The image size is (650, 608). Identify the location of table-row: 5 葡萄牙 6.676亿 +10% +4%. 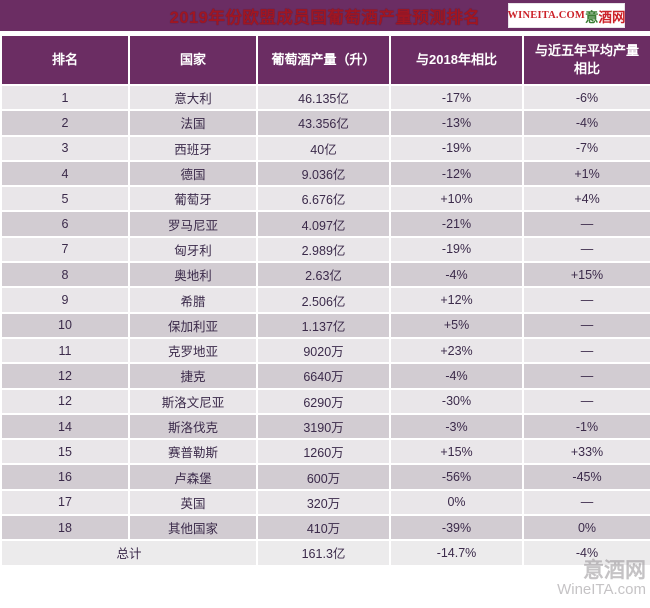
(325, 199).